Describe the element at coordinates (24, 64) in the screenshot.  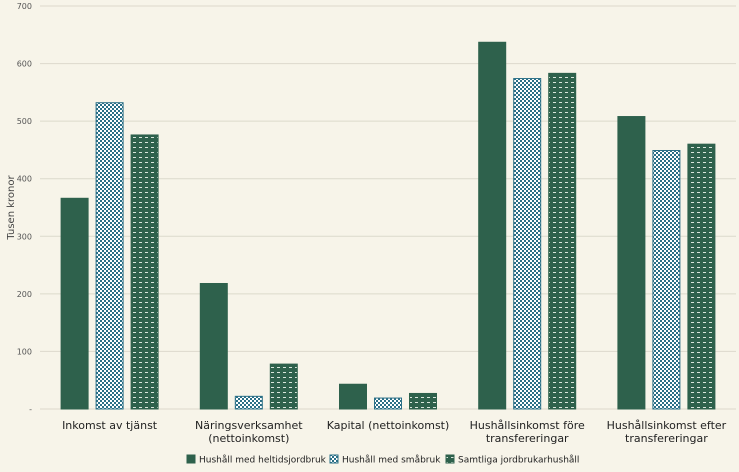
I see `y-tick-label: 600` at that location.